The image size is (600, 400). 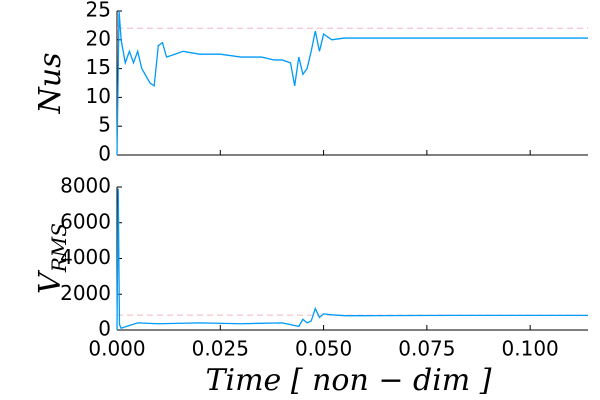 What do you see at coordinates (98, 38) in the screenshot?
I see `y-tick-label: 20` at bounding box center [98, 38].